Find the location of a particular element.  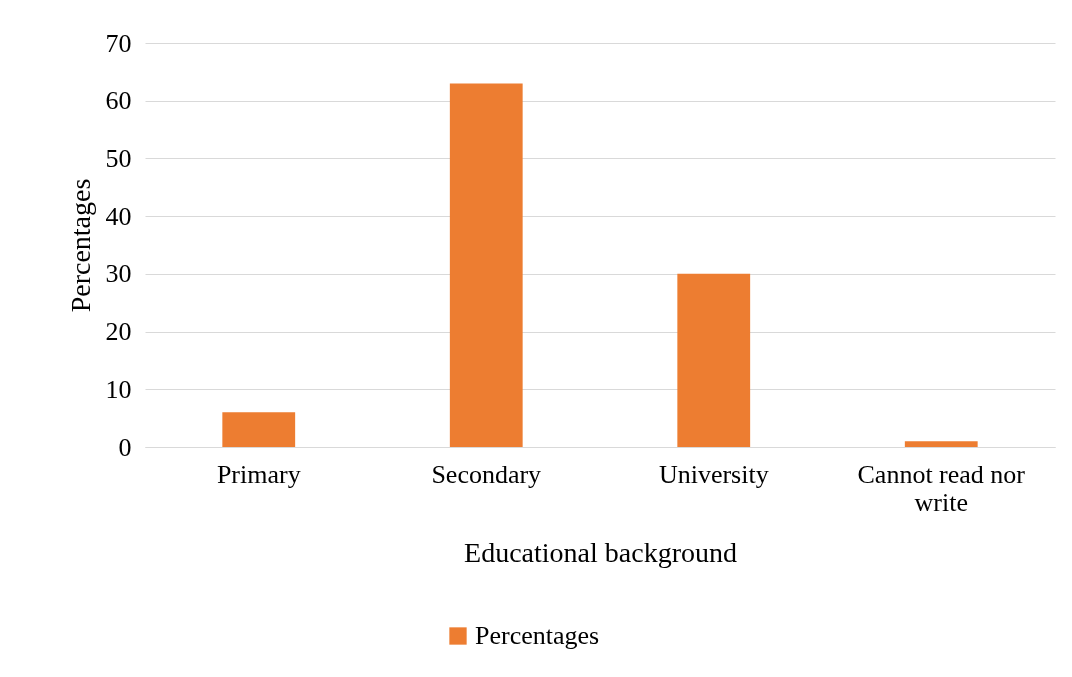

y-tick-label: 60 is located at coordinates (118, 101).